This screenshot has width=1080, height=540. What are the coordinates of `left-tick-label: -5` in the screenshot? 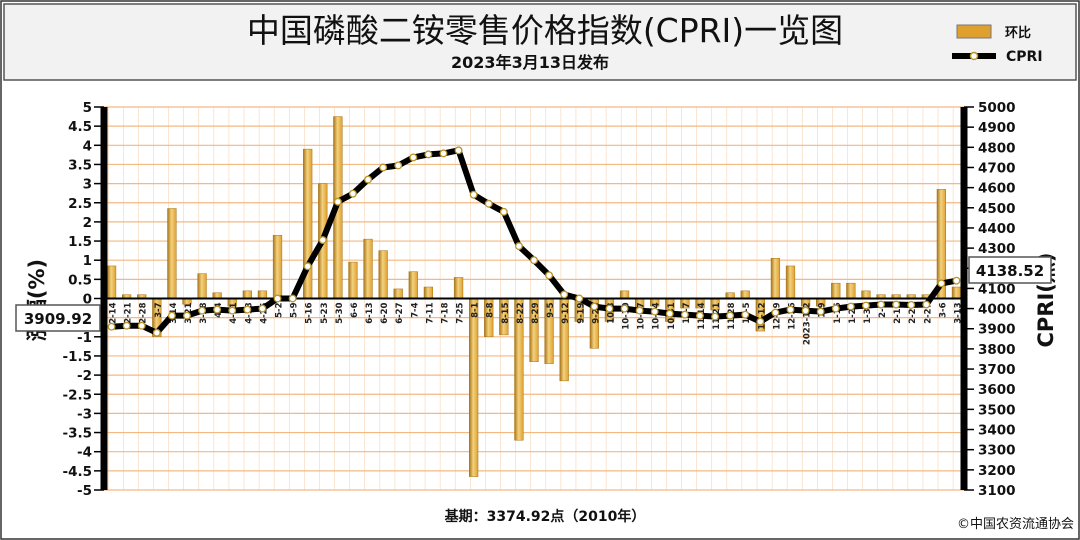 It's located at (84, 491).